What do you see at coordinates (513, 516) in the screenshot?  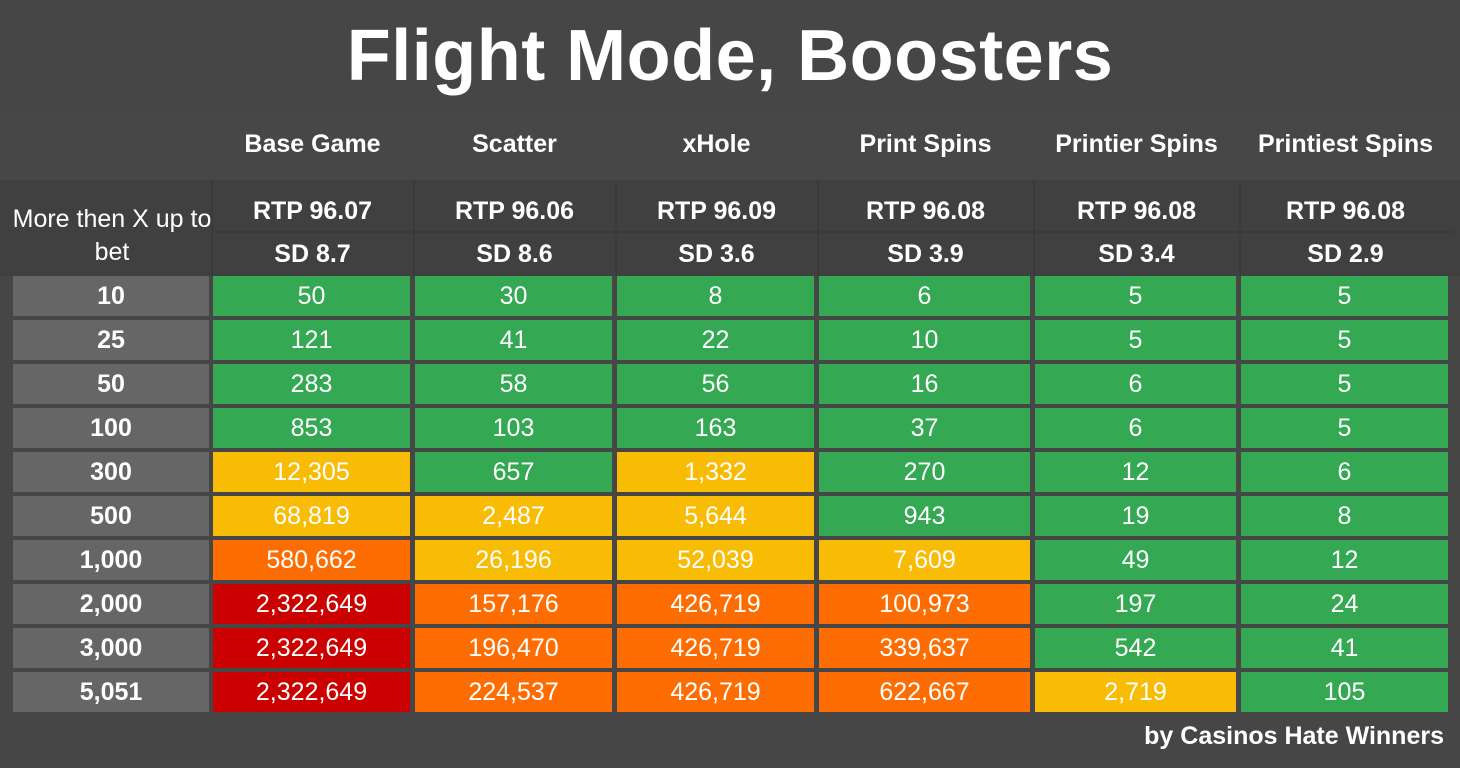 I see `table-cell: 2,487` at bounding box center [513, 516].